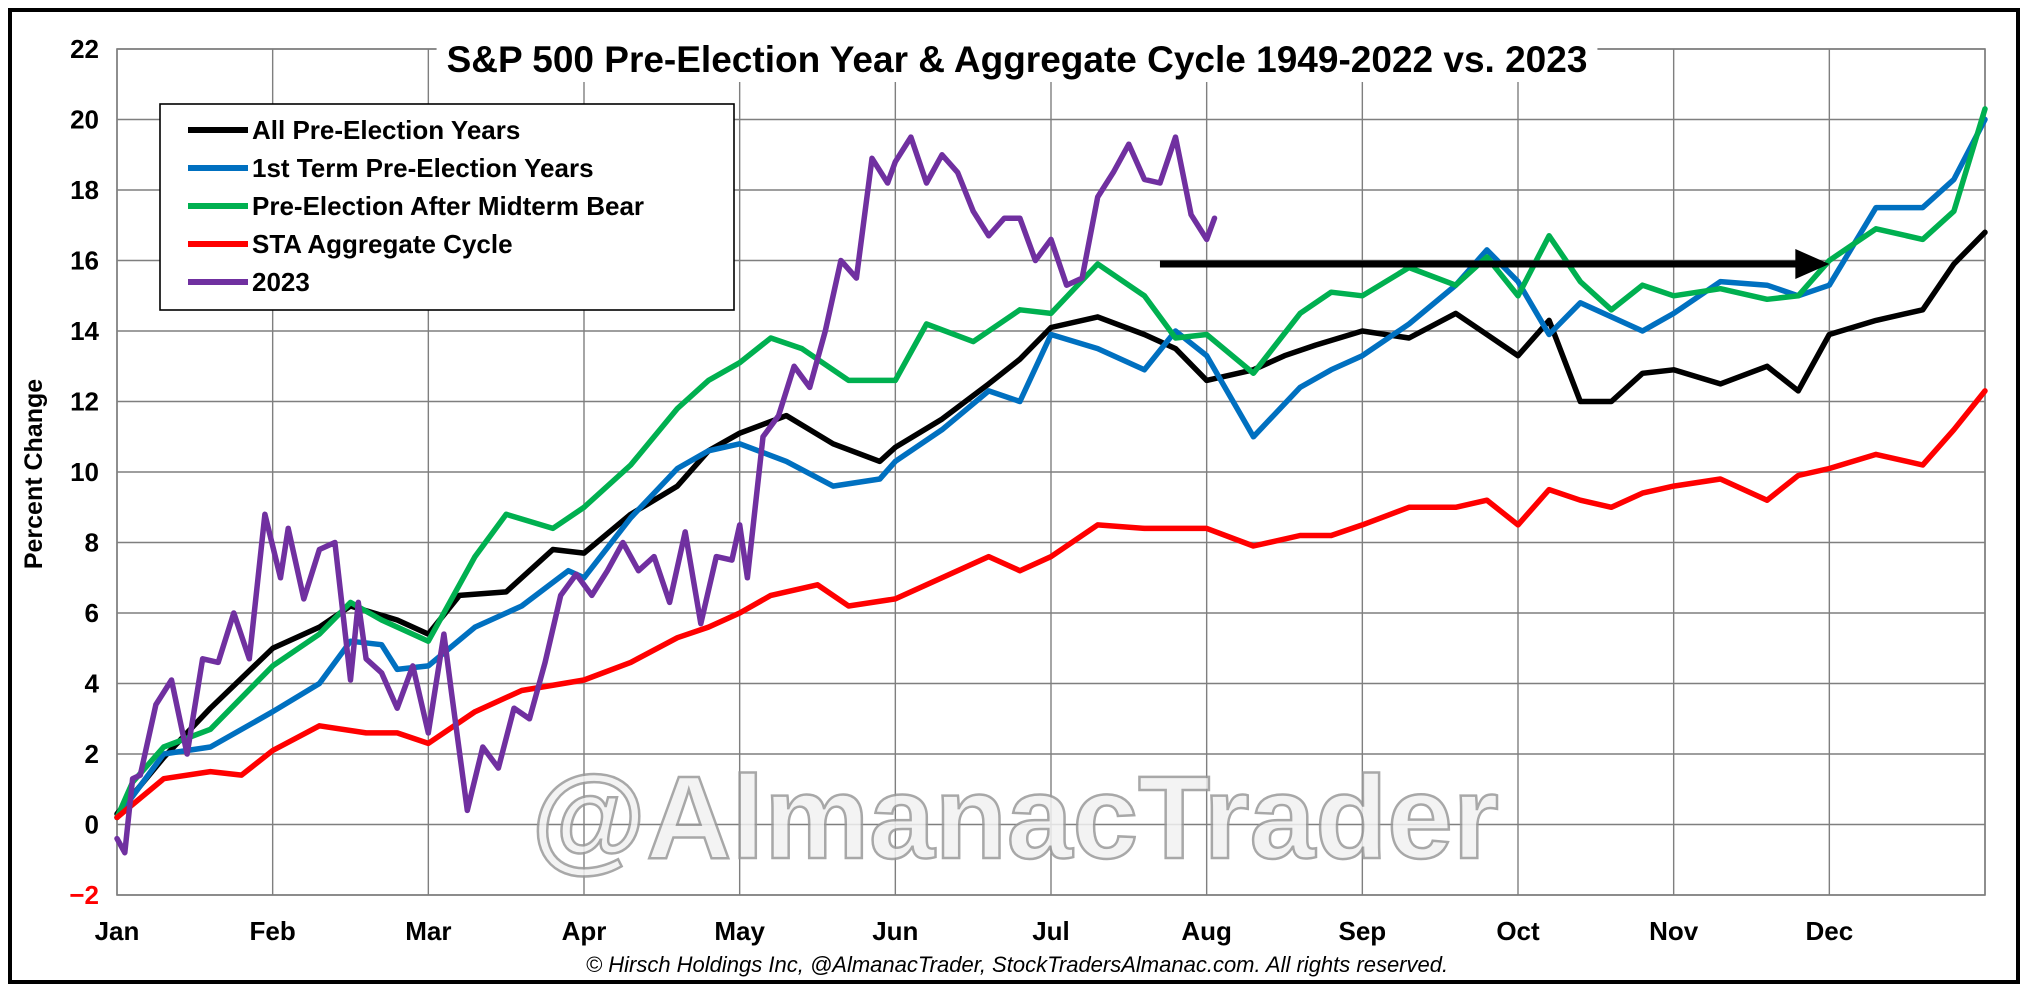 The image size is (2034, 996). Describe the element at coordinates (739, 931) in the screenshot. I see `x-tick-label: May` at that location.